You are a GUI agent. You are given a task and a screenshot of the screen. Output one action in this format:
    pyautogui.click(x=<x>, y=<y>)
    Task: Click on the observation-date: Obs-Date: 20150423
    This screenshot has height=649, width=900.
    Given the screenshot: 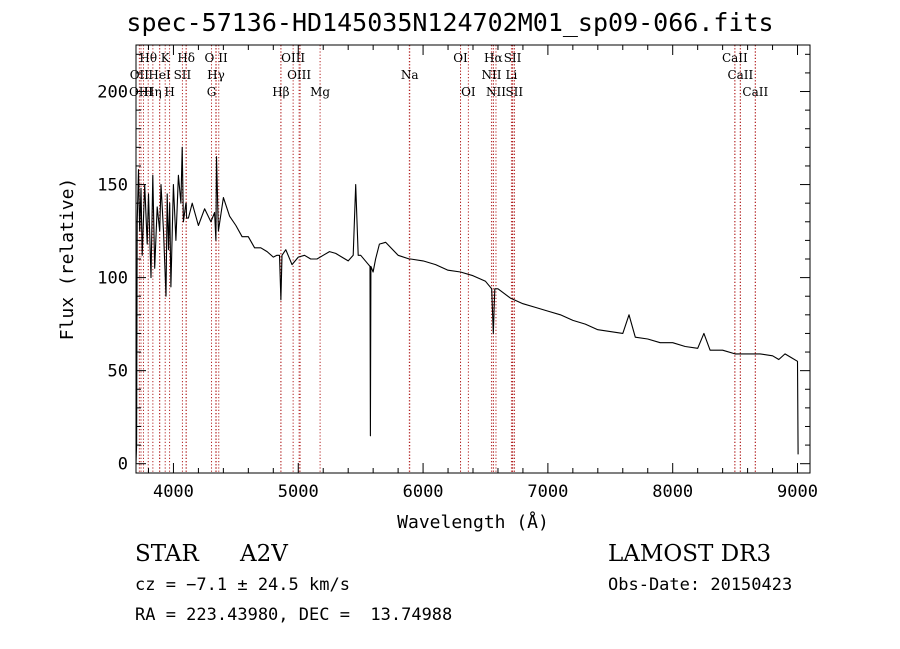 What is the action you would take?
    pyautogui.click(x=700, y=585)
    